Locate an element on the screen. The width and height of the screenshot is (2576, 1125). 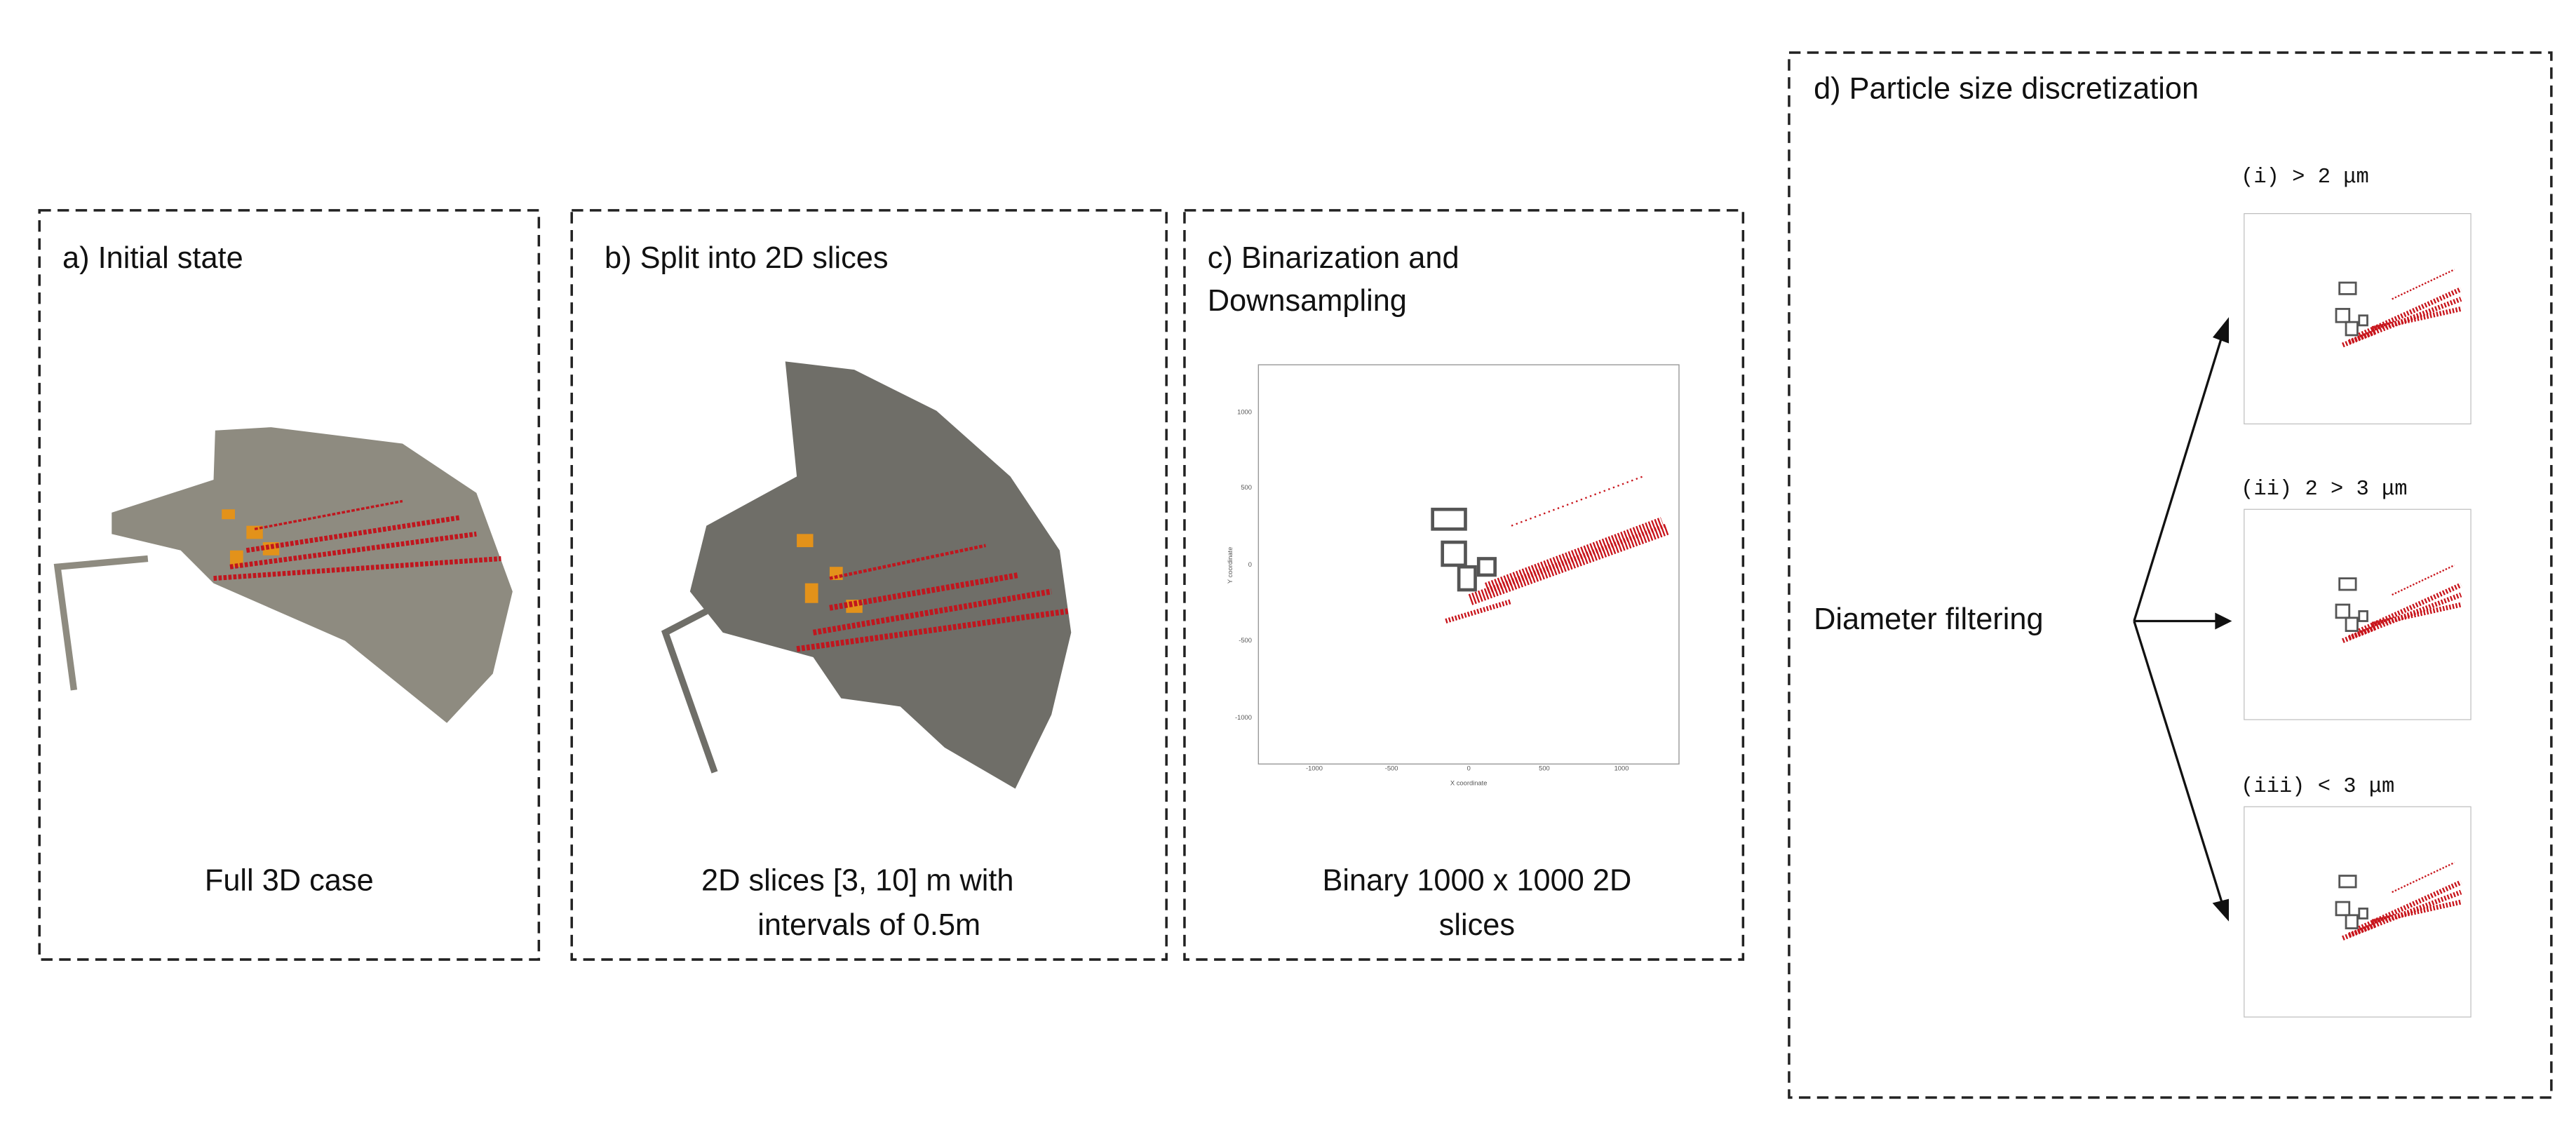
caption: Binary 1000 x 1000 2D is located at coordinates (1476, 881).